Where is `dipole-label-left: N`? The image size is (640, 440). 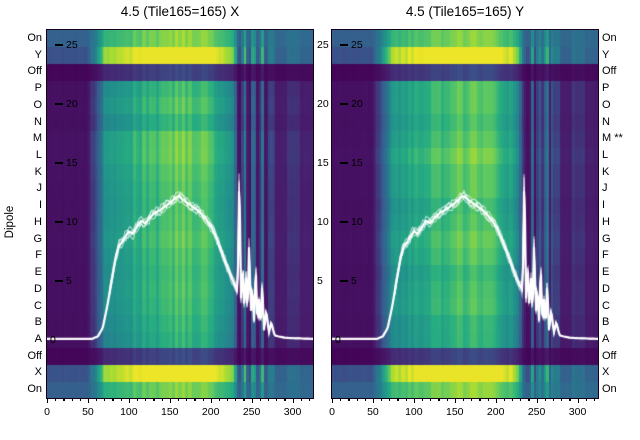 dipole-label-left: N is located at coordinates (38, 121).